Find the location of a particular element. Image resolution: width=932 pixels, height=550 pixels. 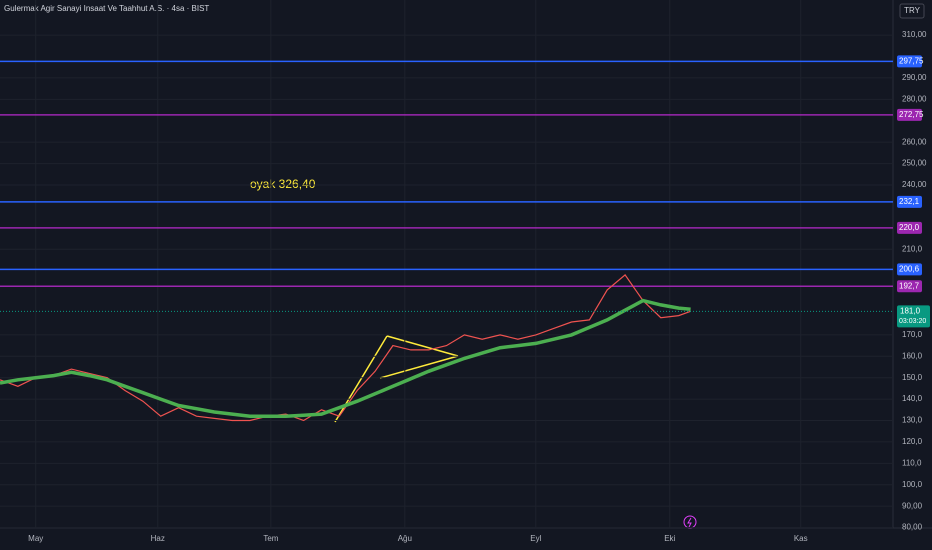

level-label: 297,75 is located at coordinates (911, 60).